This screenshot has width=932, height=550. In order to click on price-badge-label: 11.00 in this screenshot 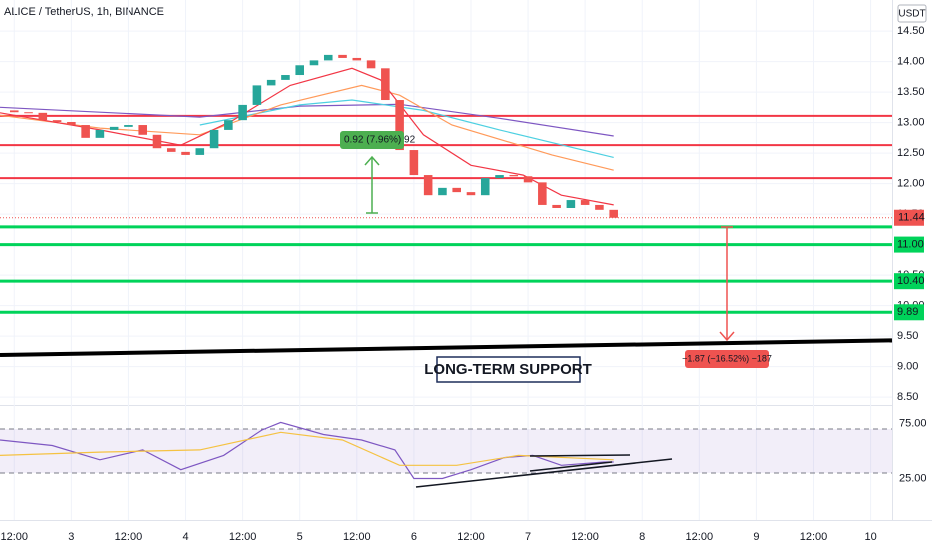, I will do `click(910, 244)`.